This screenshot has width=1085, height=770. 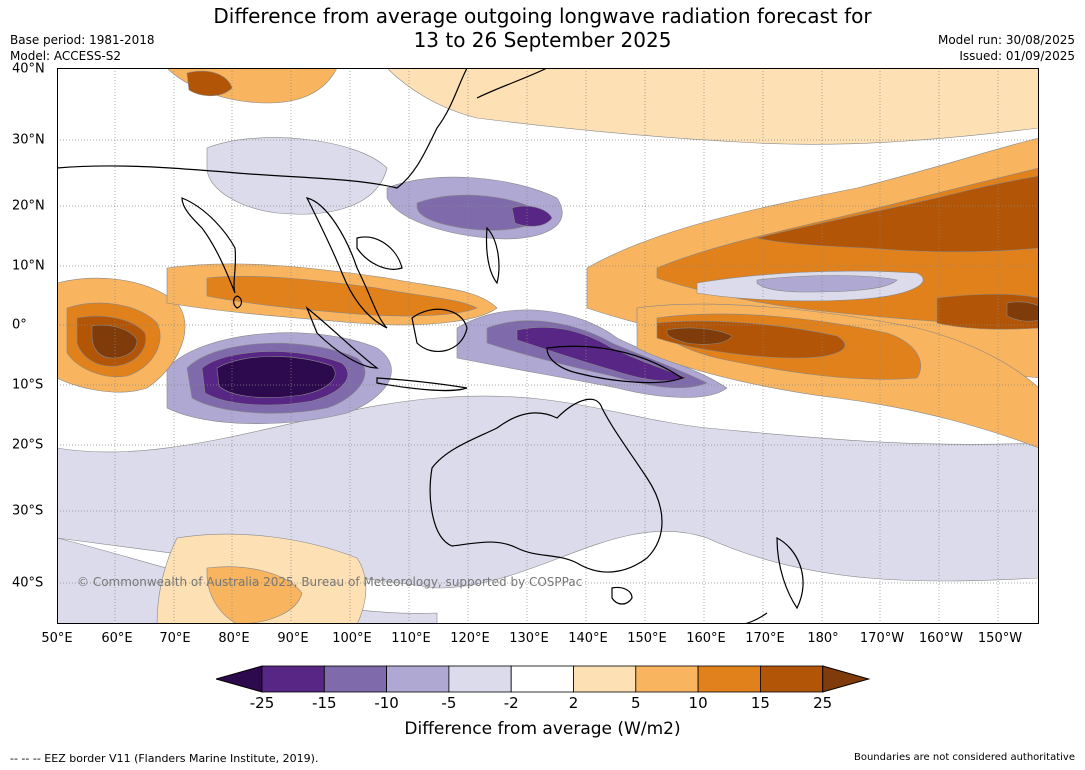 What do you see at coordinates (28, 583) in the screenshot?
I see `lat-label: 40°S` at bounding box center [28, 583].